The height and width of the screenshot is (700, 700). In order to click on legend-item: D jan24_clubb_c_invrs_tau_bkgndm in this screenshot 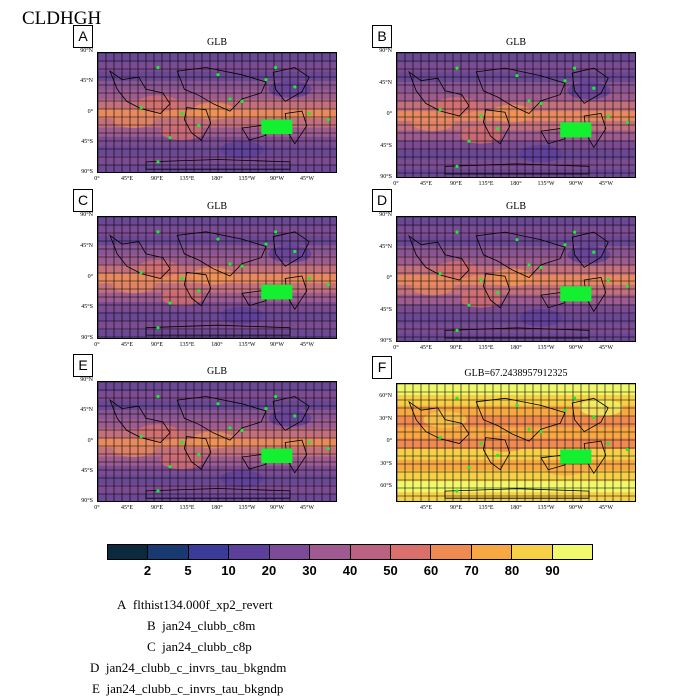, I will do `click(188, 667)`.